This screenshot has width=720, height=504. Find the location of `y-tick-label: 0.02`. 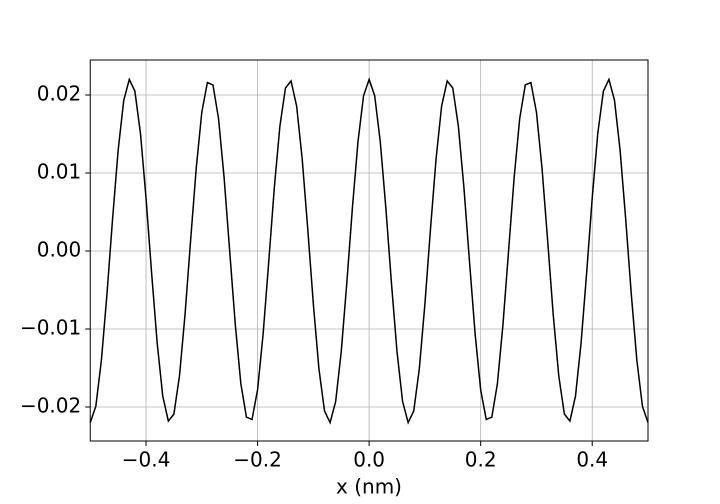

y-tick-label: 0.02 is located at coordinates (59, 94).